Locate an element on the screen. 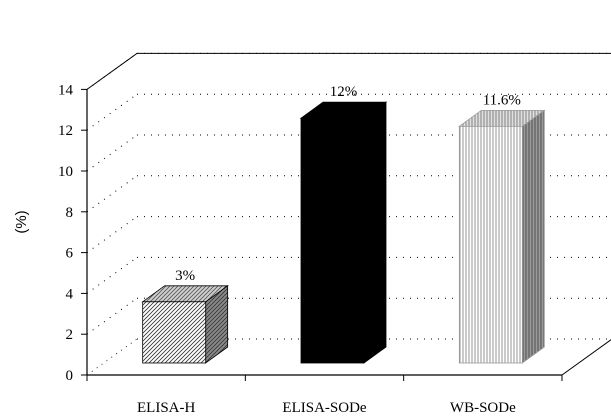 Image resolution: width=611 pixels, height=416 pixels. x-tick-label: ELISA-H is located at coordinates (166, 408).